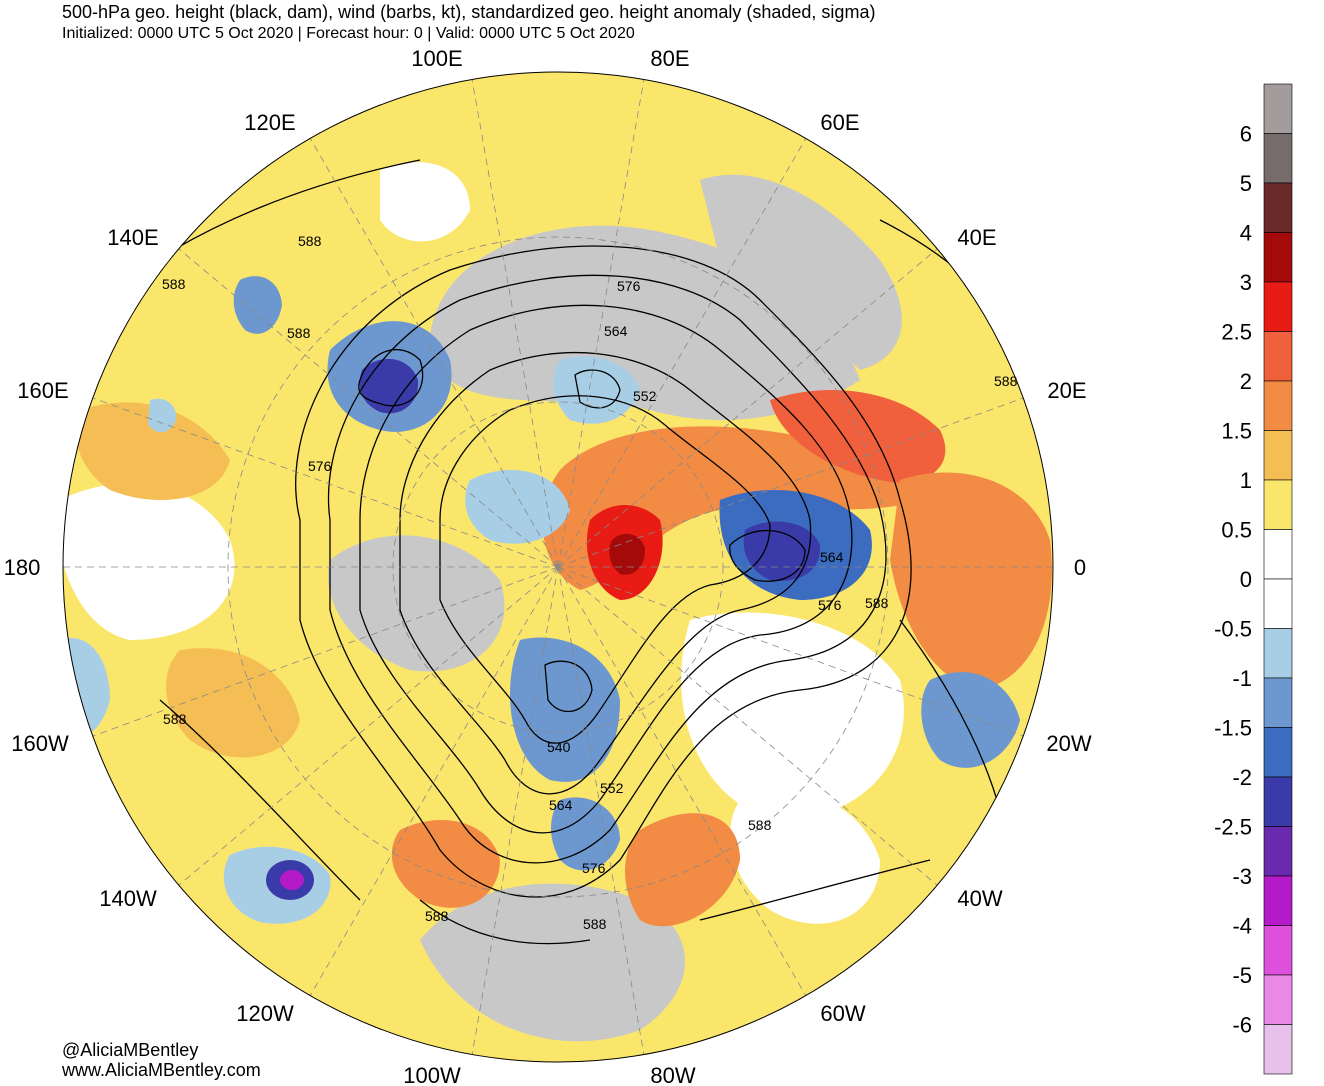 This screenshot has height=1086, width=1324. What do you see at coordinates (1242, 926) in the screenshot?
I see `colorbar-label: -4` at bounding box center [1242, 926].